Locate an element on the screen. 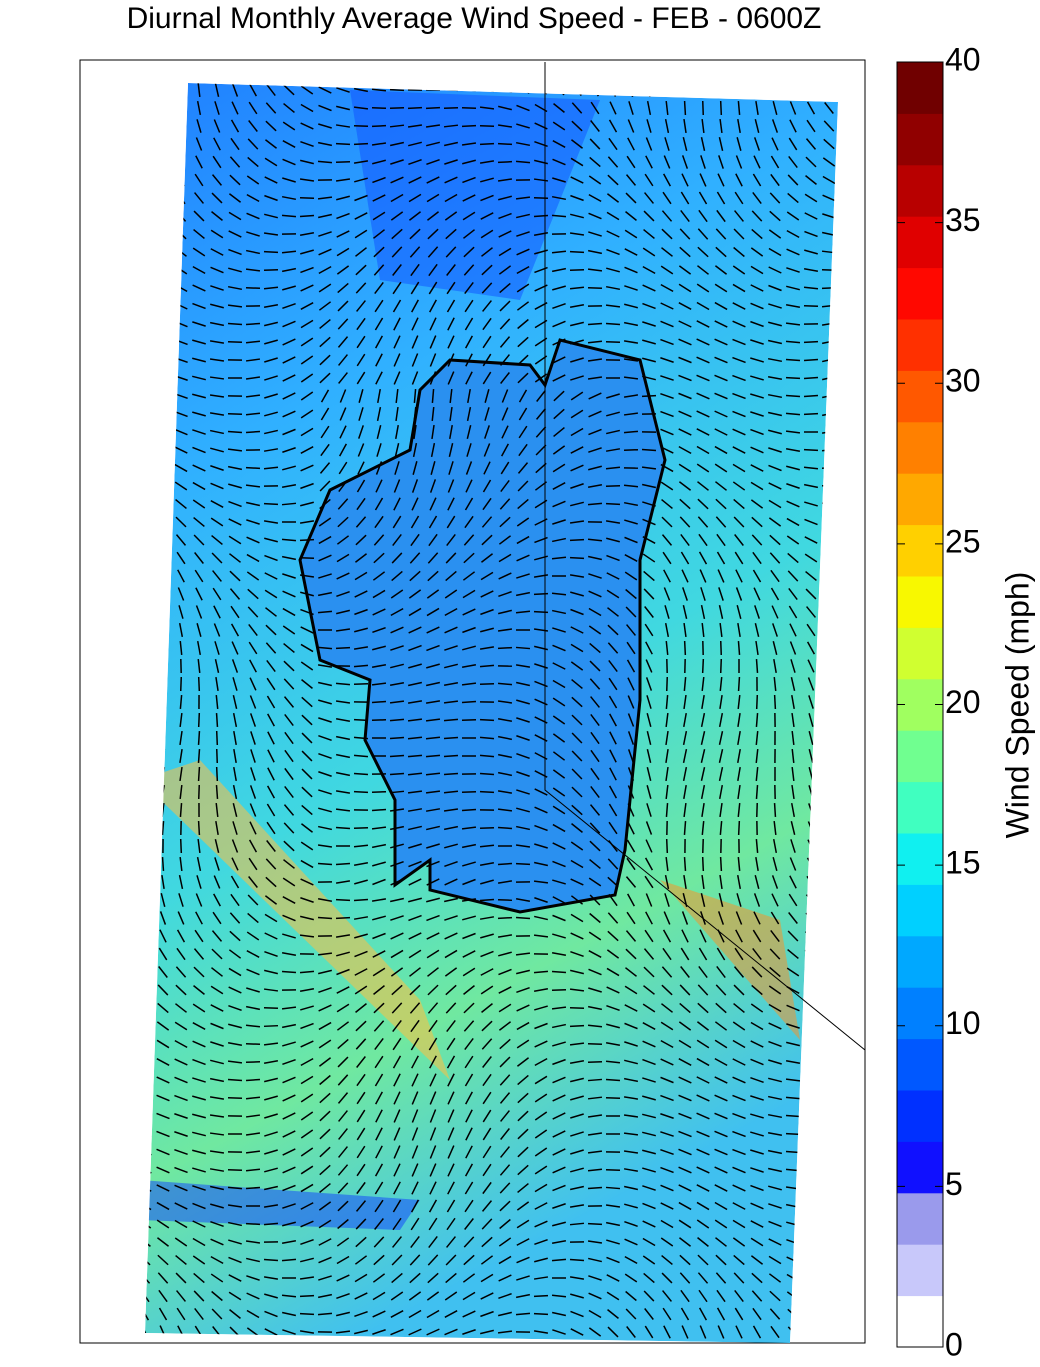 This screenshot has width=1040, height=1367. colorbar-label: Wind Speed (mph) is located at coordinates (1017, 705).